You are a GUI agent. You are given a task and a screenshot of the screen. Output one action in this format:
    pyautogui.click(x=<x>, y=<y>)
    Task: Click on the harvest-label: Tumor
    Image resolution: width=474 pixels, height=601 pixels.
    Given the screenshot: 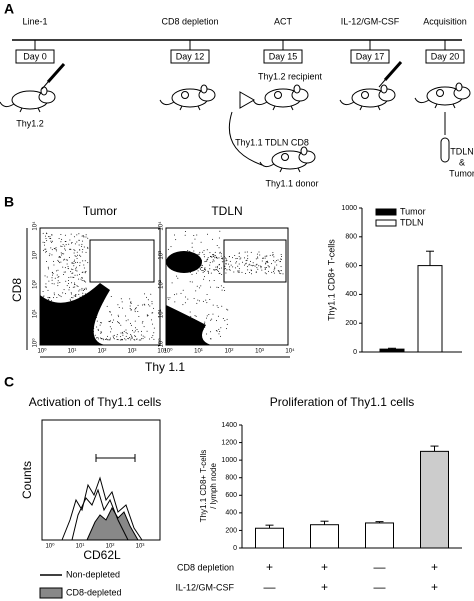 What is the action you would take?
    pyautogui.click(x=461, y=173)
    